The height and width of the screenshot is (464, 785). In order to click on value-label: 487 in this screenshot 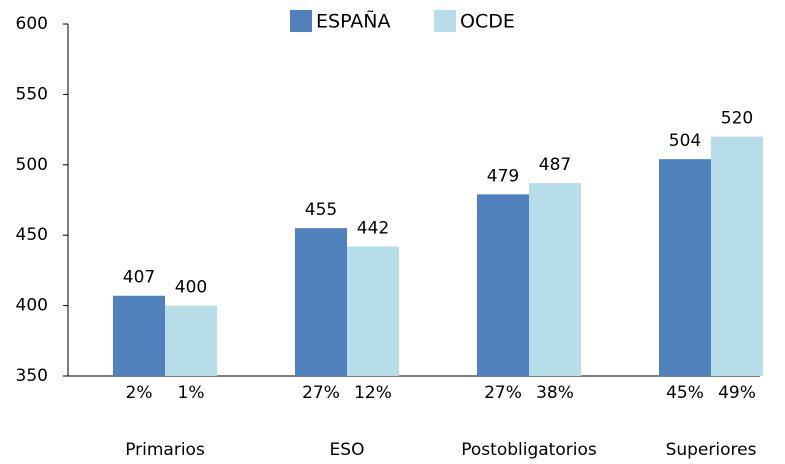, I will do `click(555, 165)`.